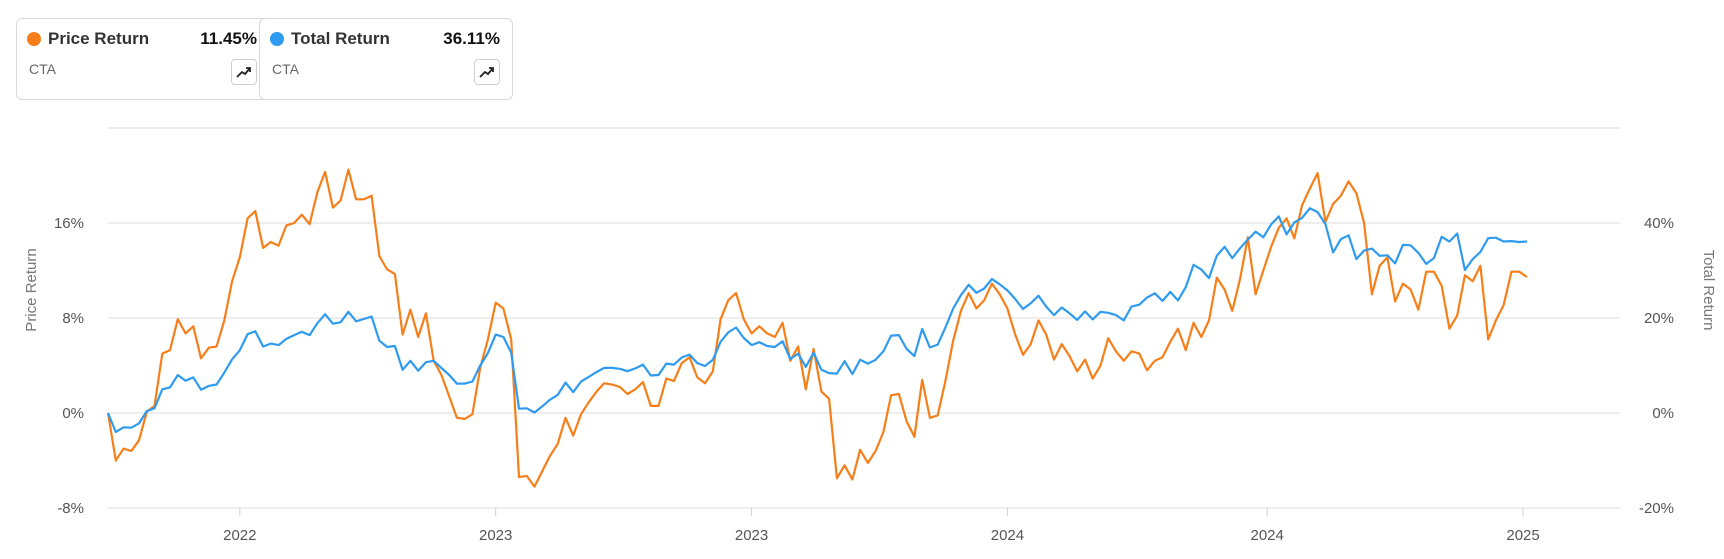 The height and width of the screenshot is (559, 1724). I want to click on y-right-tick-label: -20%, so click(1656, 508).